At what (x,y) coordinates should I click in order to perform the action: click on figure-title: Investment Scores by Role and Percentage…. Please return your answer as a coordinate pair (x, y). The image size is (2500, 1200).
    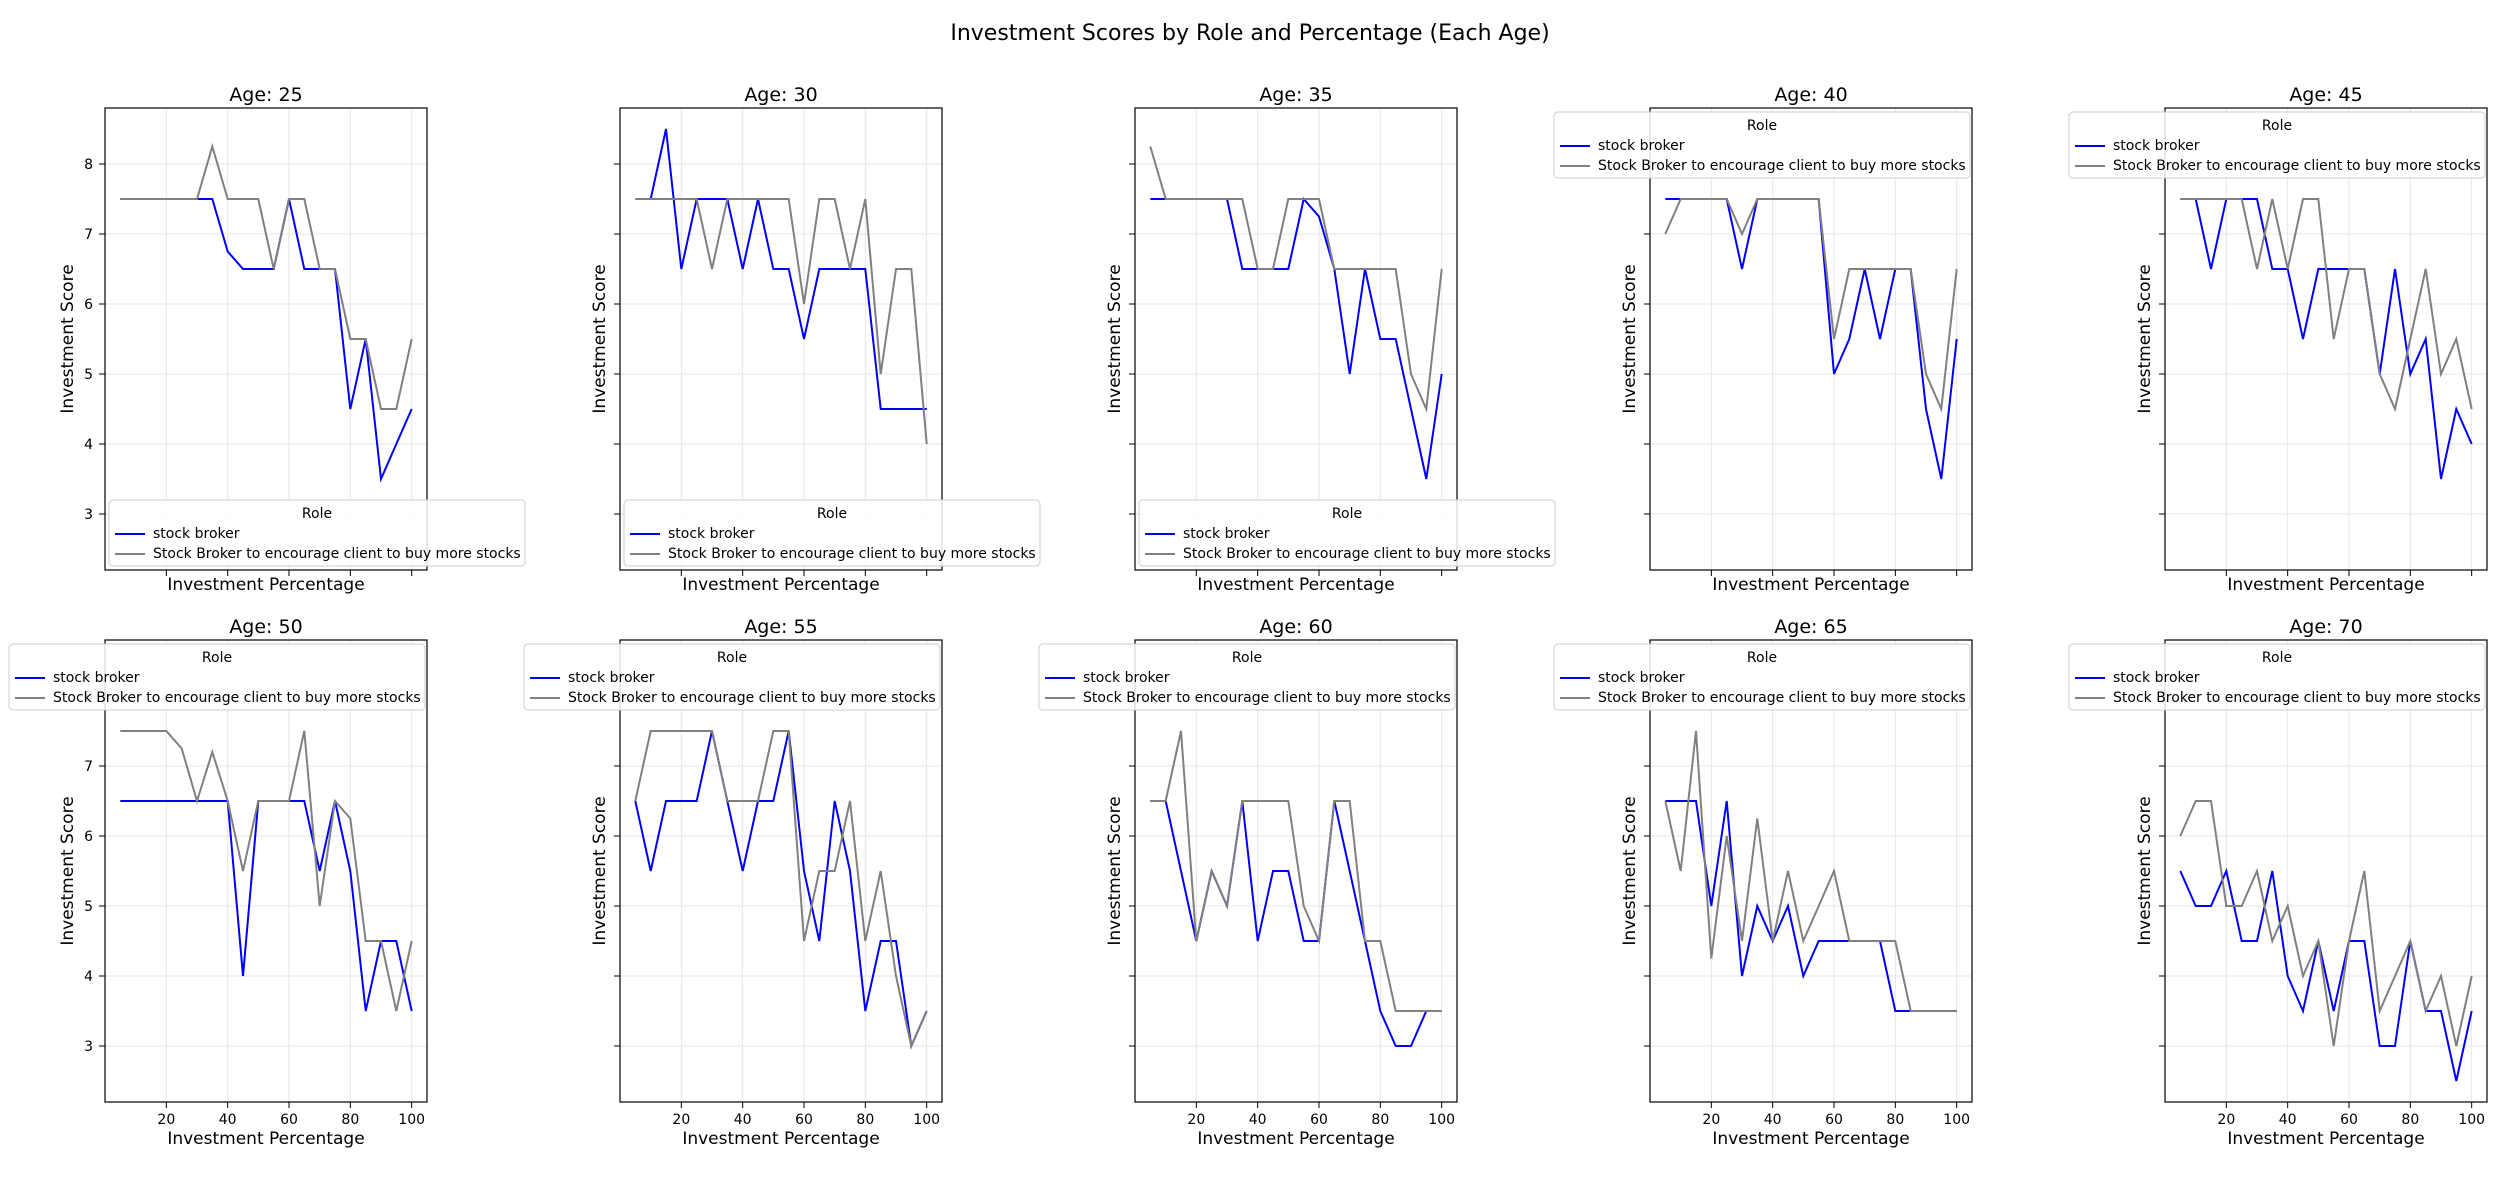
    Looking at the image, I should click on (1249, 33).